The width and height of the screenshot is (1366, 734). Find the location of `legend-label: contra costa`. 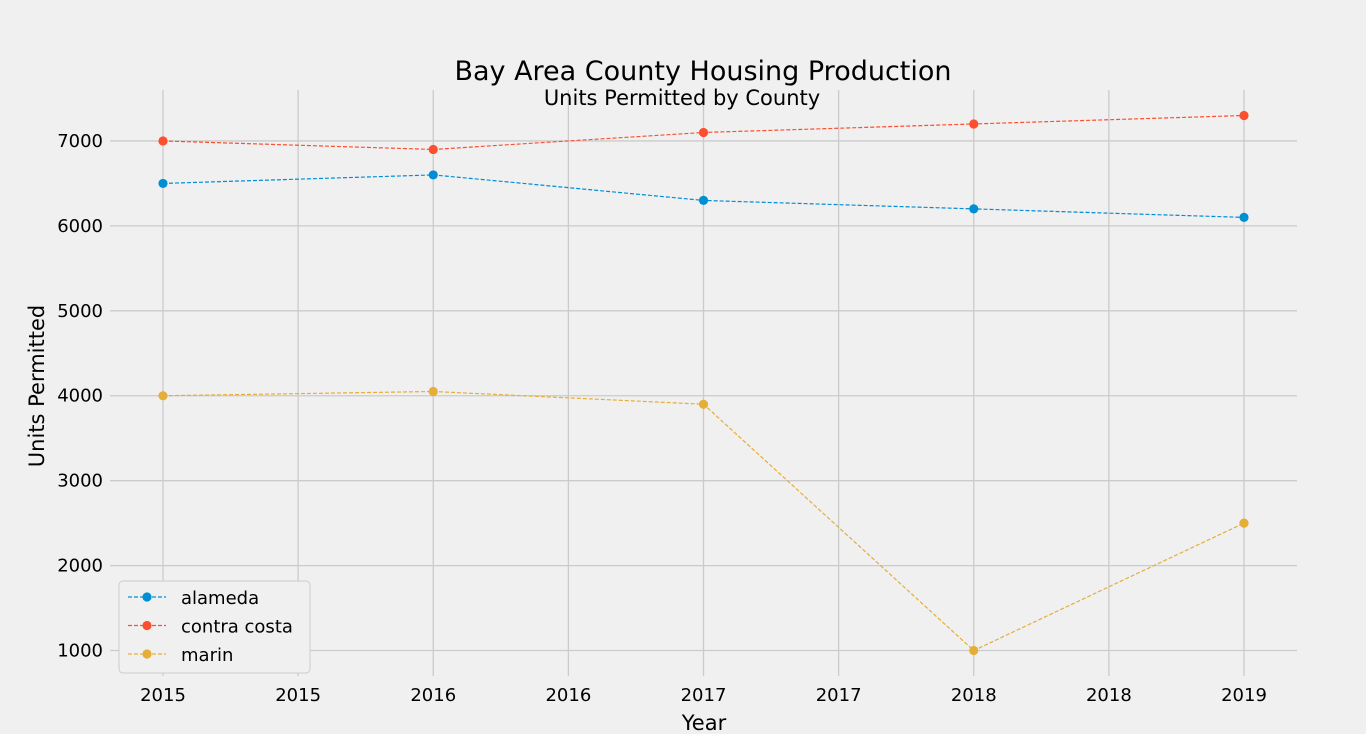

legend-label: contra costa is located at coordinates (237, 627).